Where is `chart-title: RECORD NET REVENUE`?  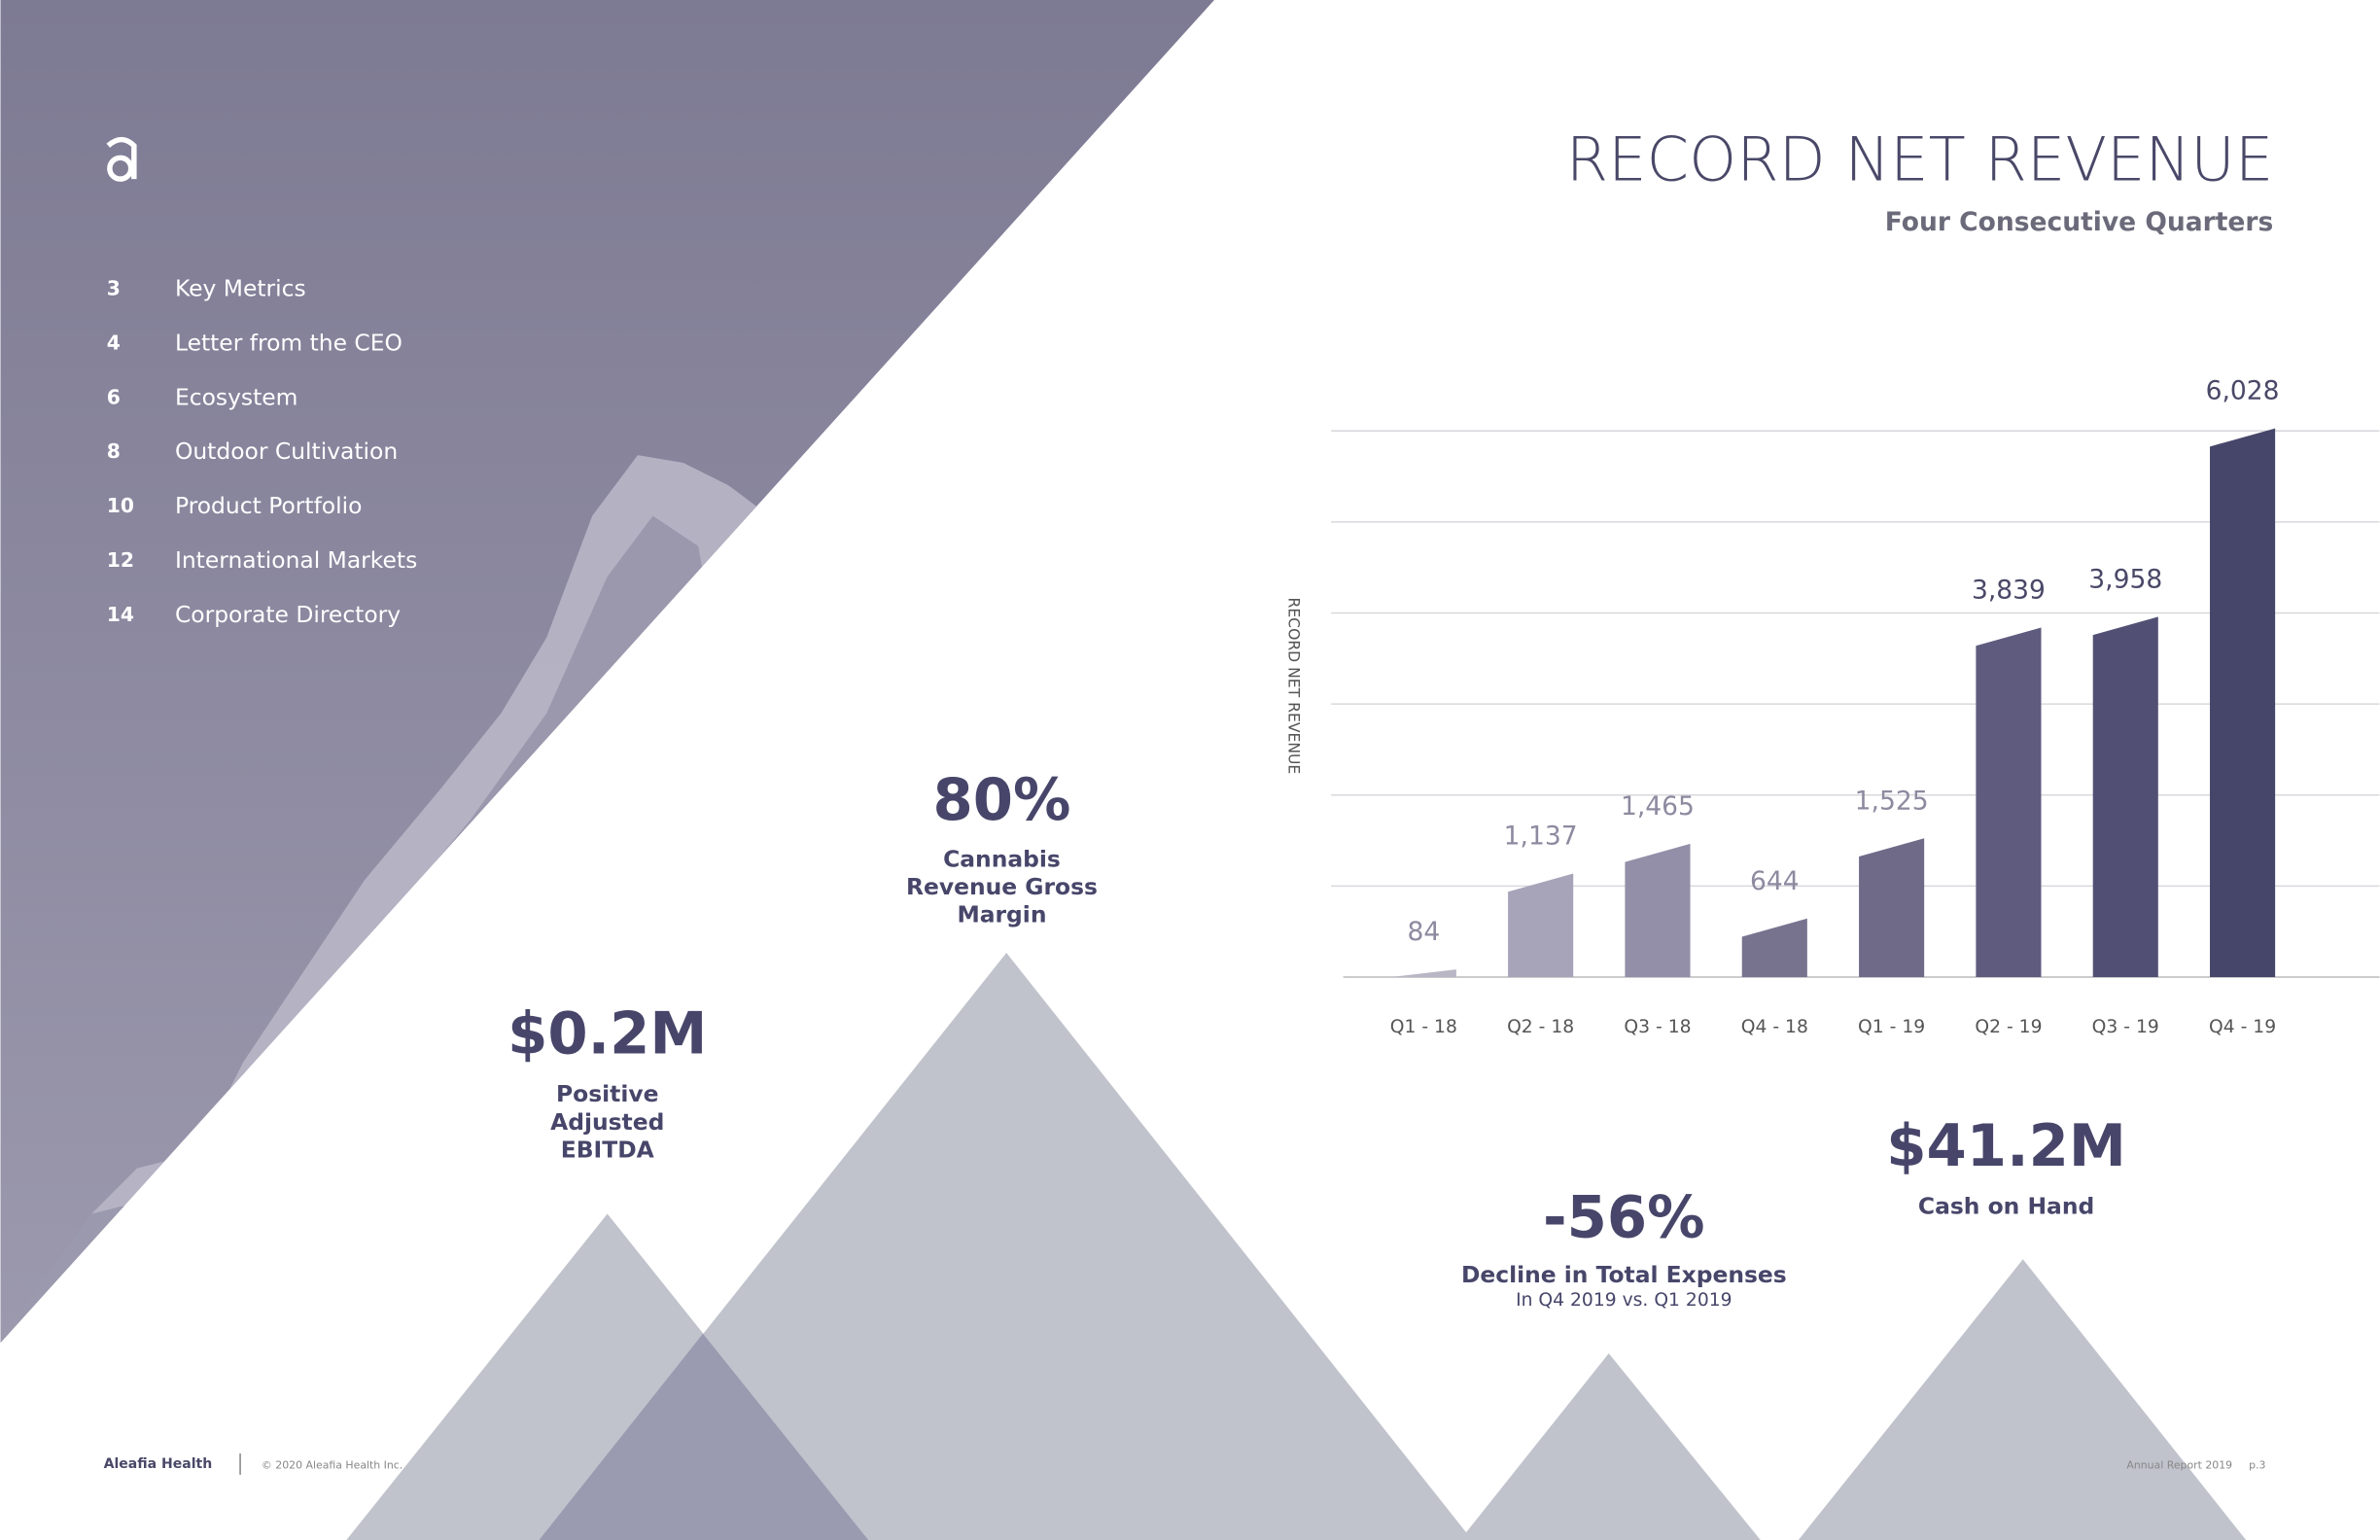
chart-title: RECORD NET REVENUE is located at coordinates (1920, 159).